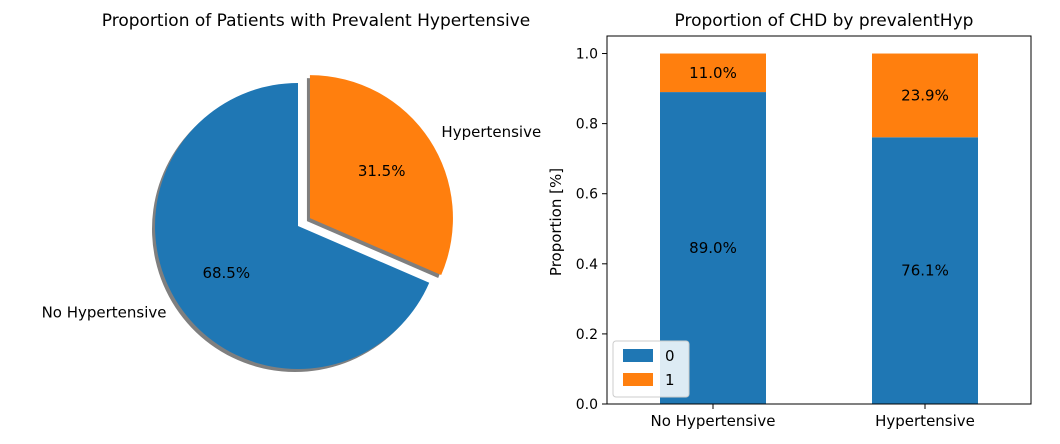  I want to click on legend: 01, so click(651, 369).